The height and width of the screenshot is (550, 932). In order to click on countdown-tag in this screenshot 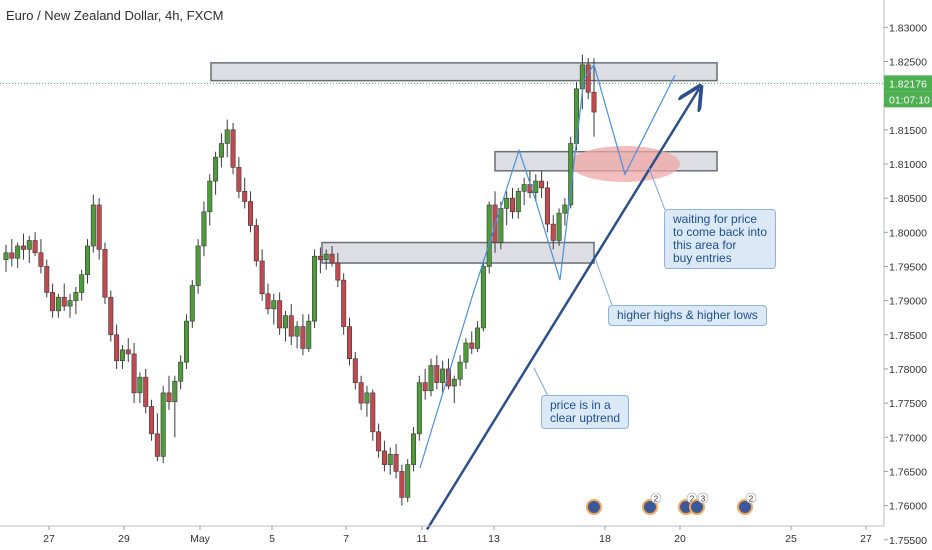, I will do `click(908, 99)`.